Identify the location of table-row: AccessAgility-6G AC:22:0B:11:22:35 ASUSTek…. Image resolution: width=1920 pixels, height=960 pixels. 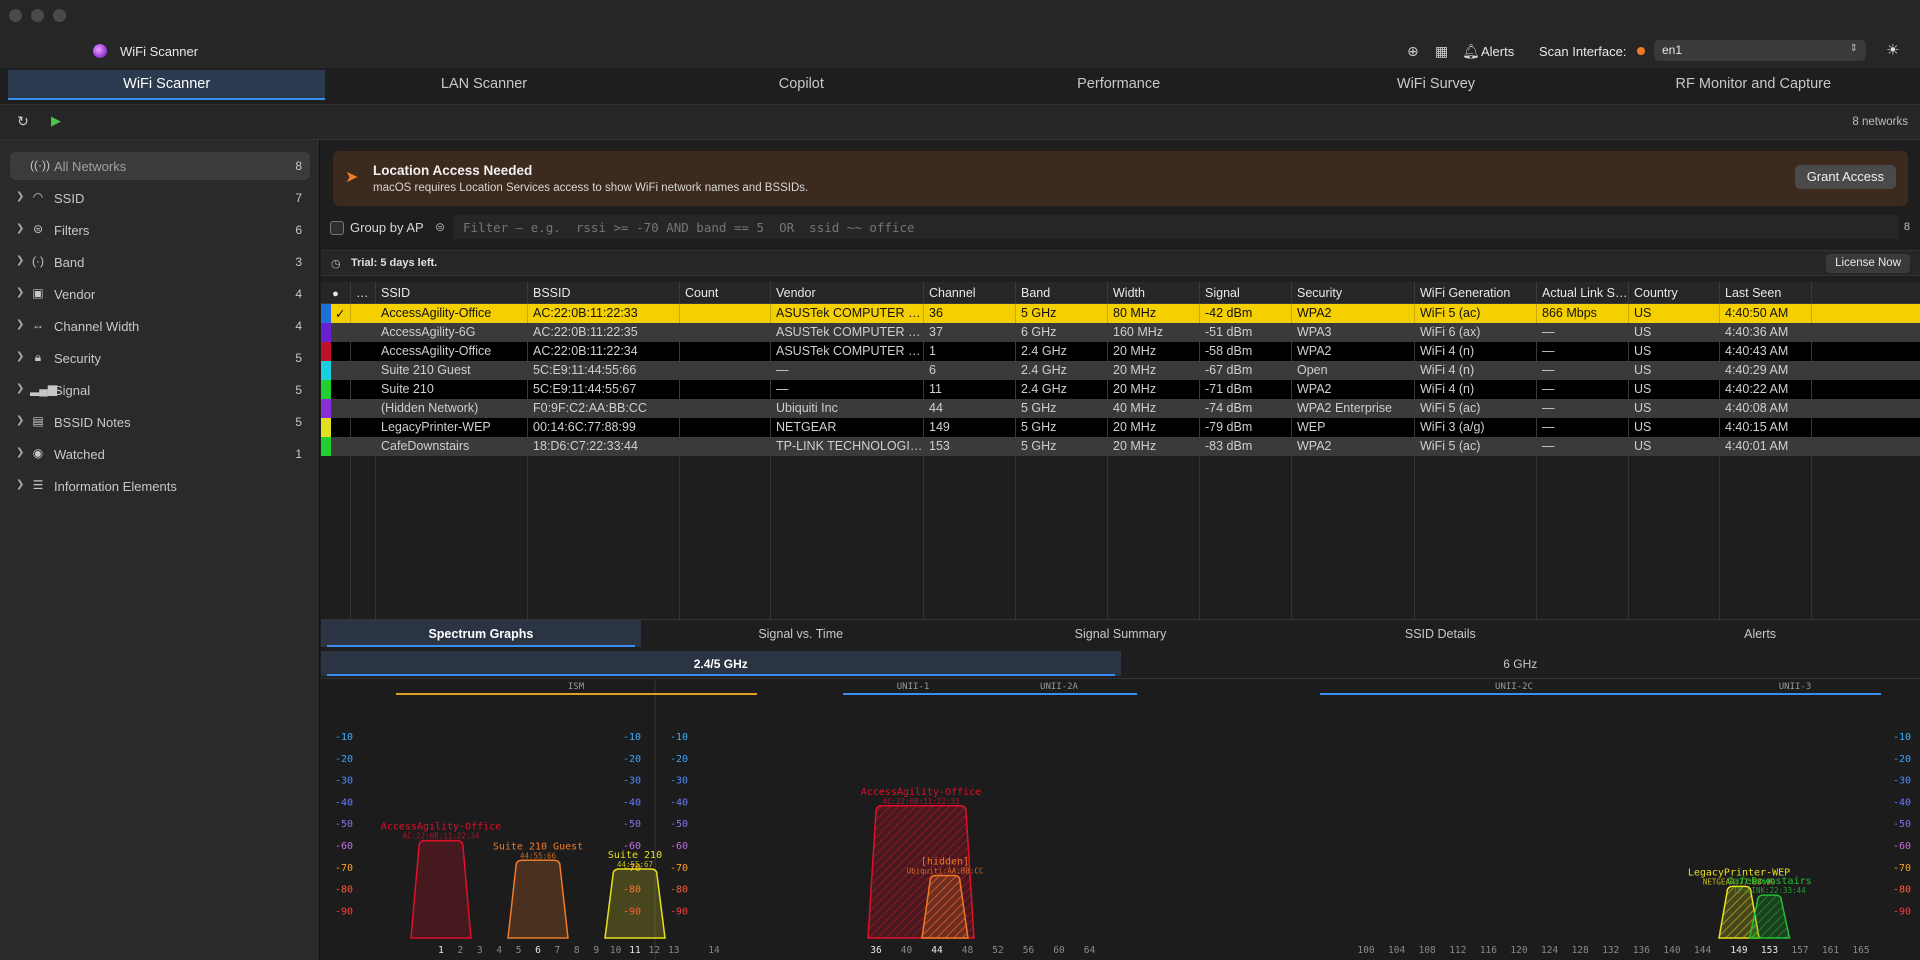
(1120, 332).